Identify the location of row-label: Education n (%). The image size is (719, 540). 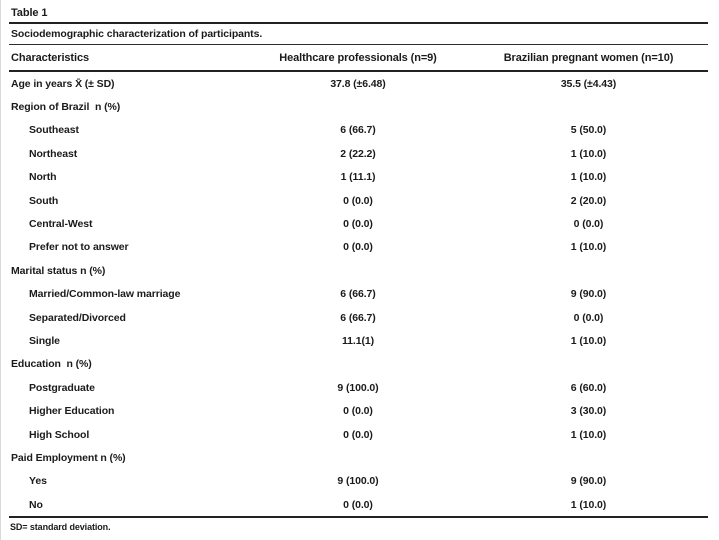
(51, 364).